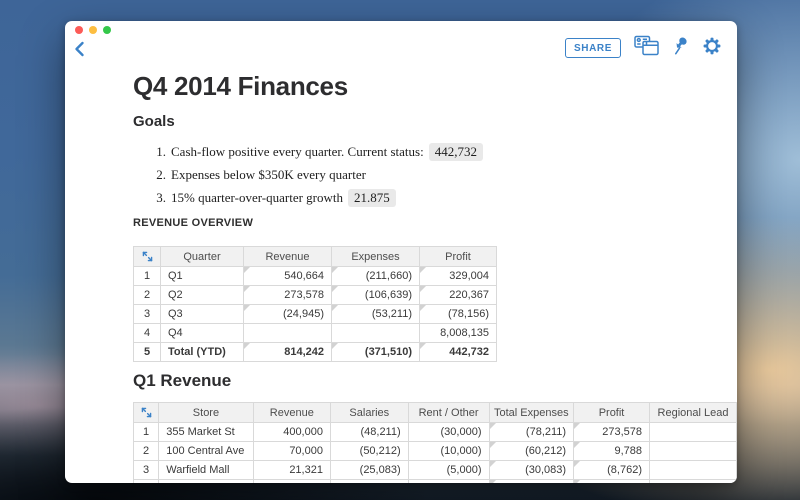  What do you see at coordinates (291, 470) in the screenshot?
I see `table-cell: 21,321` at bounding box center [291, 470].